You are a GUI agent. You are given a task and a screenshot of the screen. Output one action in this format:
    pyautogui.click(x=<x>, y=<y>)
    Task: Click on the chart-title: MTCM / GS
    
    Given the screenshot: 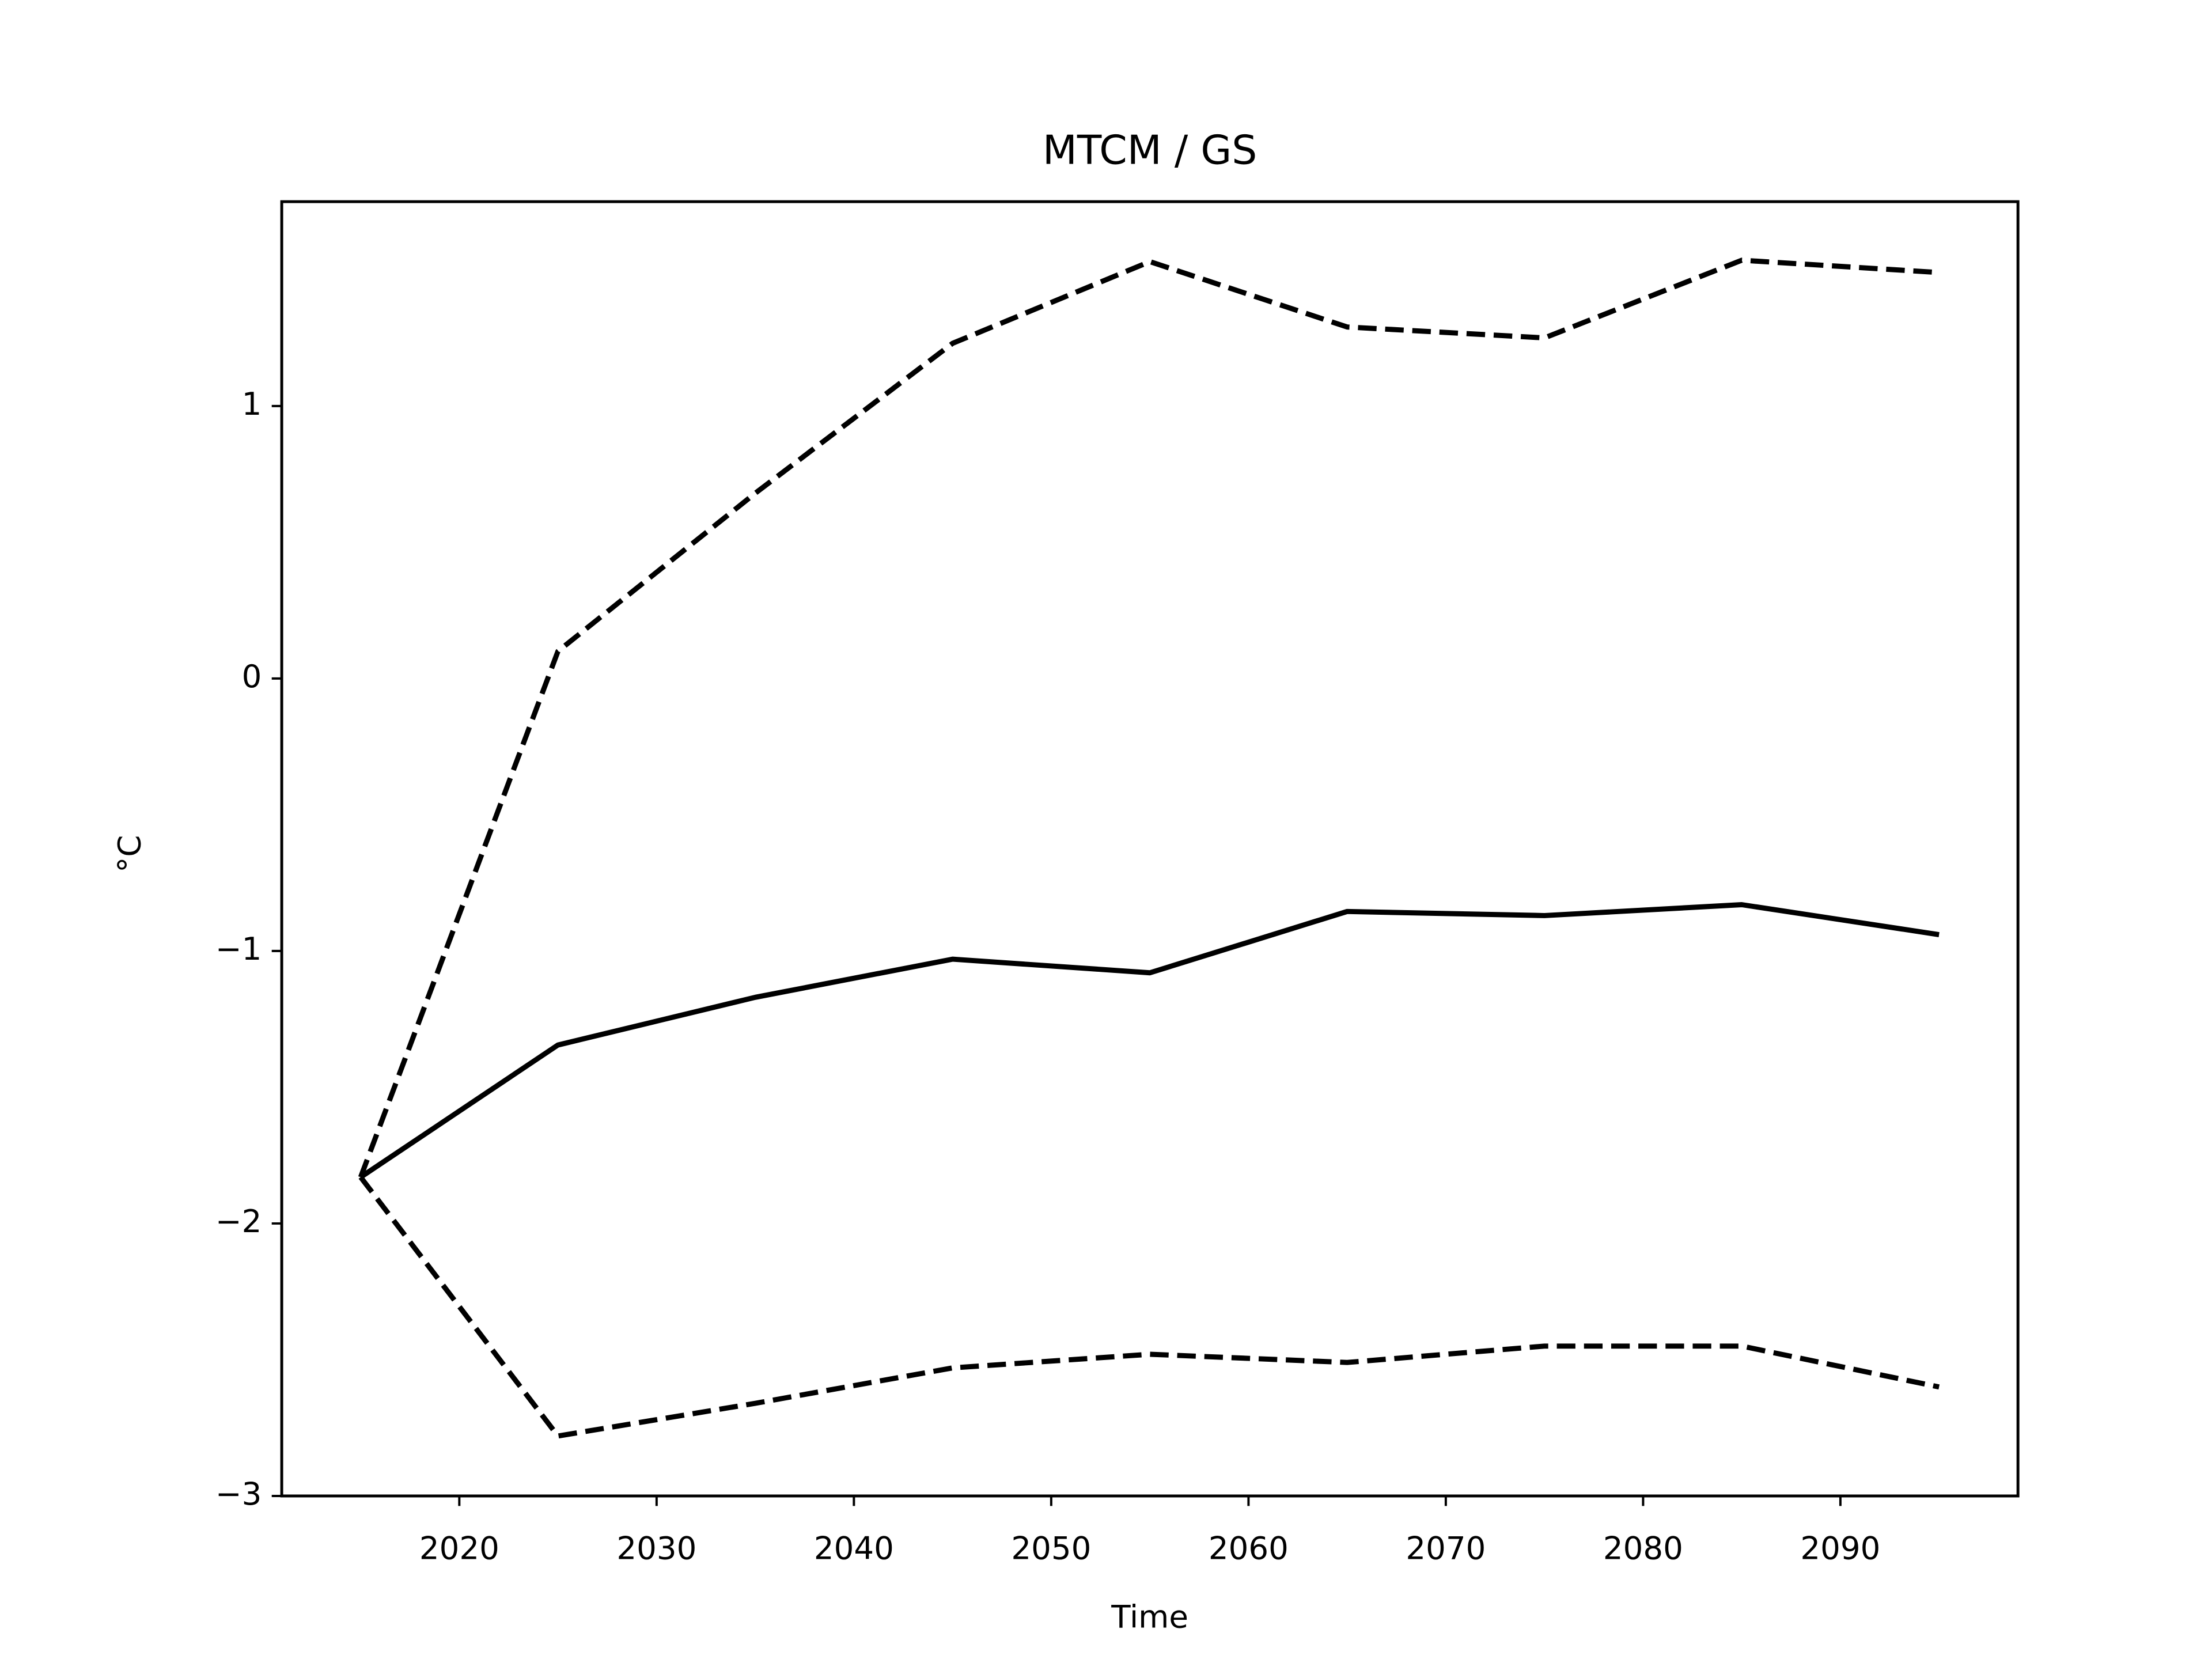 What is the action you would take?
    pyautogui.click(x=1150, y=150)
    